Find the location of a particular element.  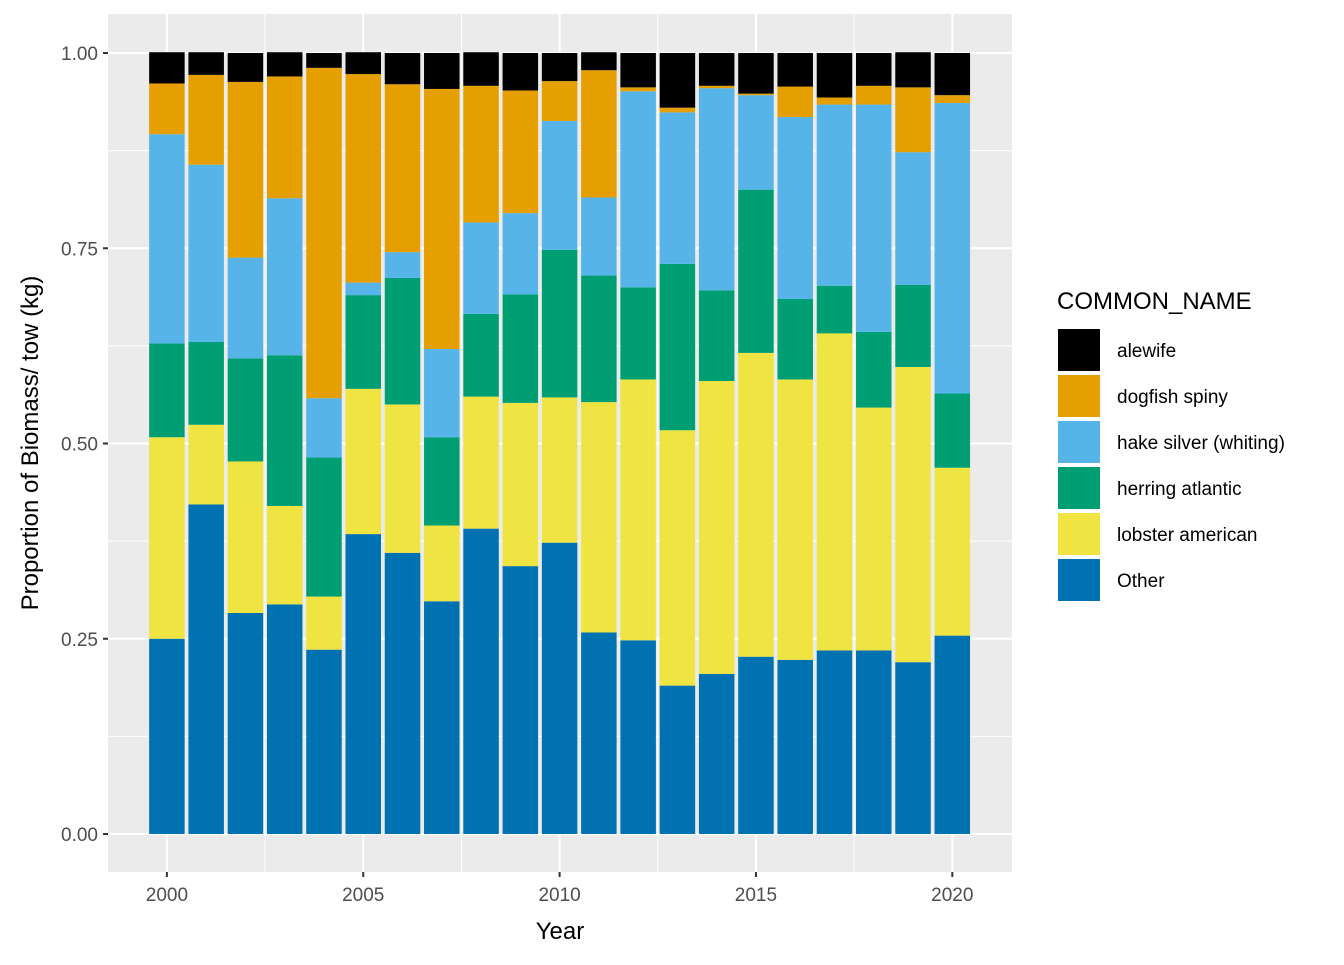

bar-segment-alewife-2014 is located at coordinates (716, 69).